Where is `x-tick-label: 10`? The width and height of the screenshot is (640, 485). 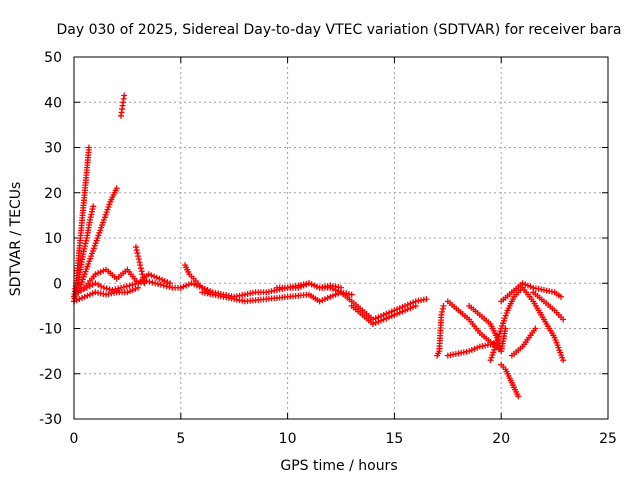 x-tick-label: 10 is located at coordinates (288, 439).